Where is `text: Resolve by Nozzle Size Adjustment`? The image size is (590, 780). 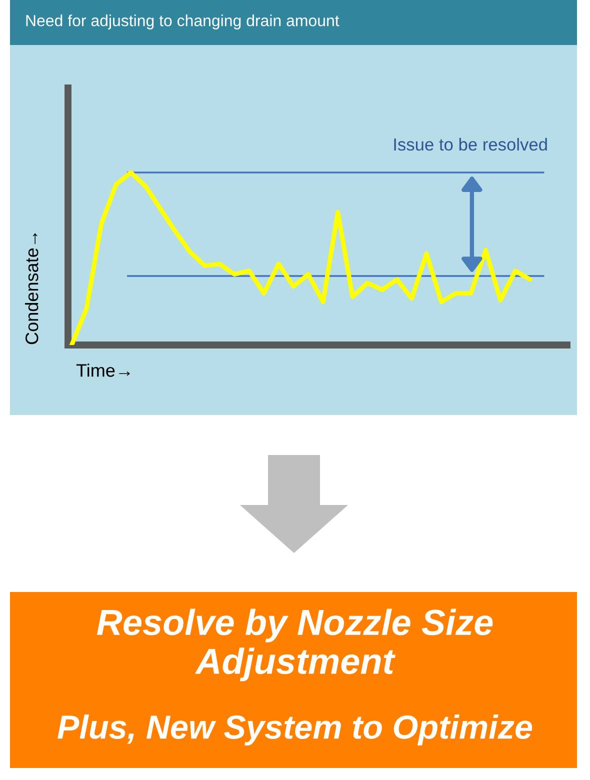 text: Resolve by Nozzle Size Adjustment is located at coordinates (294, 645).